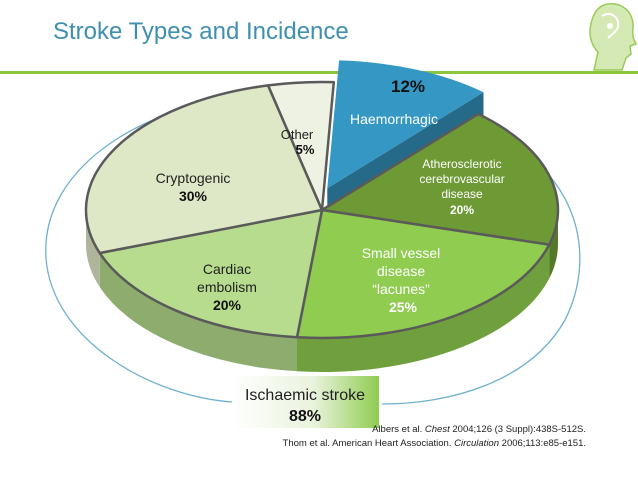  I want to click on ischaemic-group-box, so click(305, 402).